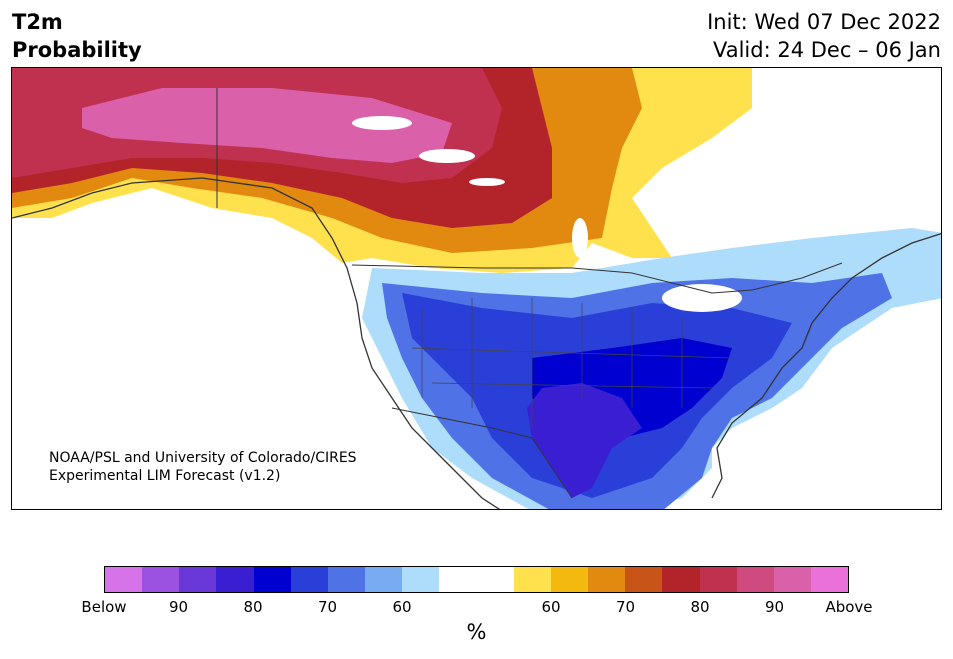  Describe the element at coordinates (447, 156) in the screenshot. I see `lake-great-slave` at that location.